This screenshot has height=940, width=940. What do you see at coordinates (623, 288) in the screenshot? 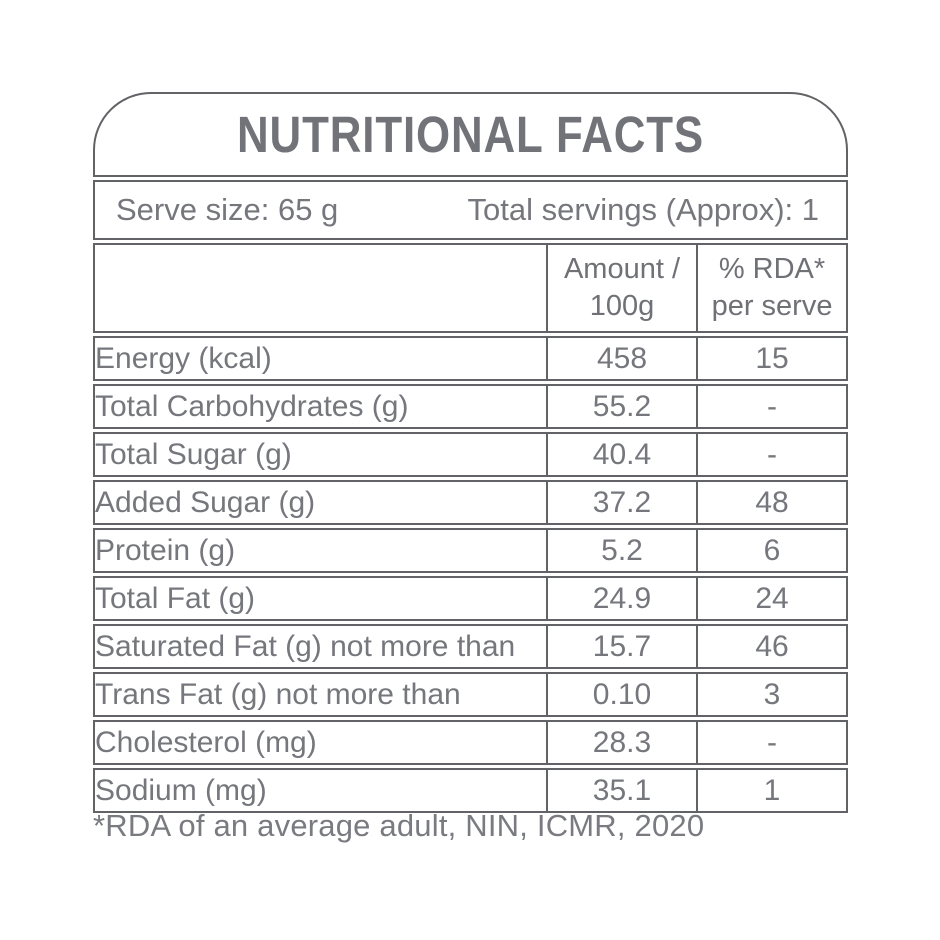
I see `column-header-amount: Amount / 100g` at bounding box center [623, 288].